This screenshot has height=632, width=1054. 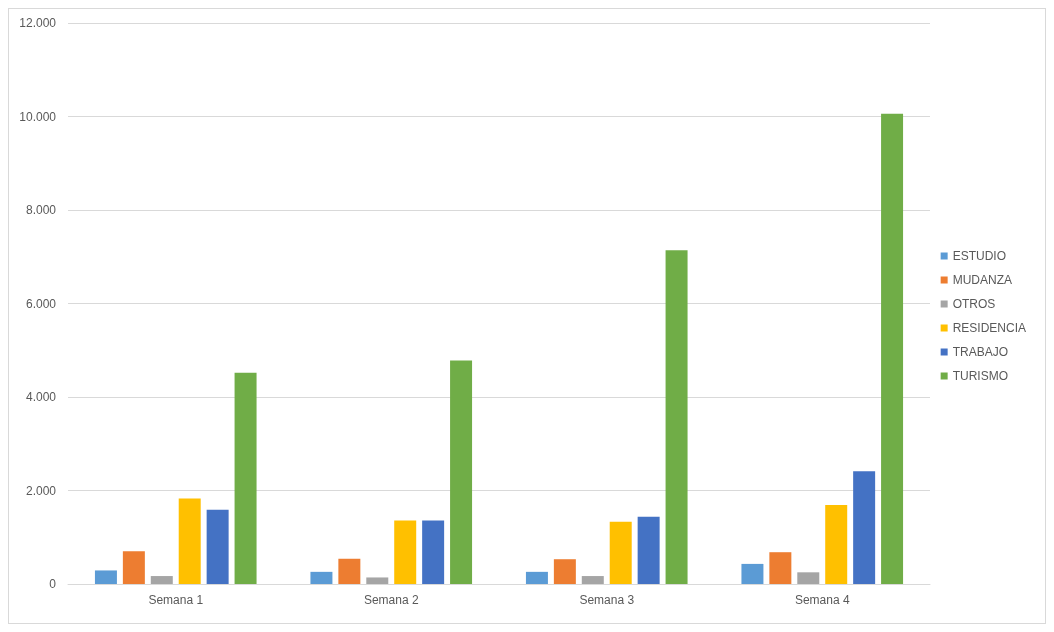 What do you see at coordinates (41, 490) in the screenshot?
I see `y-tick-label: 2.000` at bounding box center [41, 490].